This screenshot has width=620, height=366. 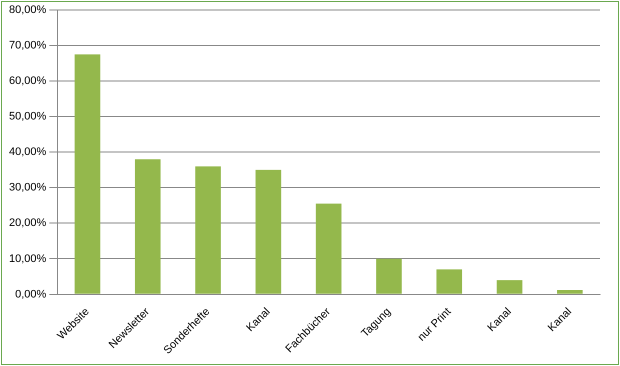 I want to click on y-tick-label: 70,00%, so click(x=27, y=46).